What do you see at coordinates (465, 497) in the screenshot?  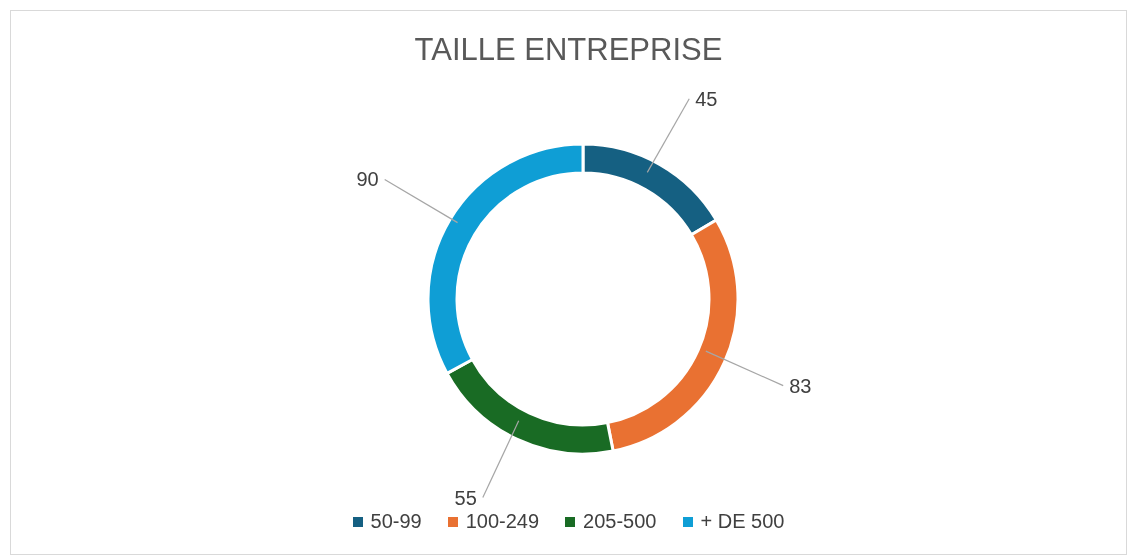 I see `data-label: 55` at bounding box center [465, 497].